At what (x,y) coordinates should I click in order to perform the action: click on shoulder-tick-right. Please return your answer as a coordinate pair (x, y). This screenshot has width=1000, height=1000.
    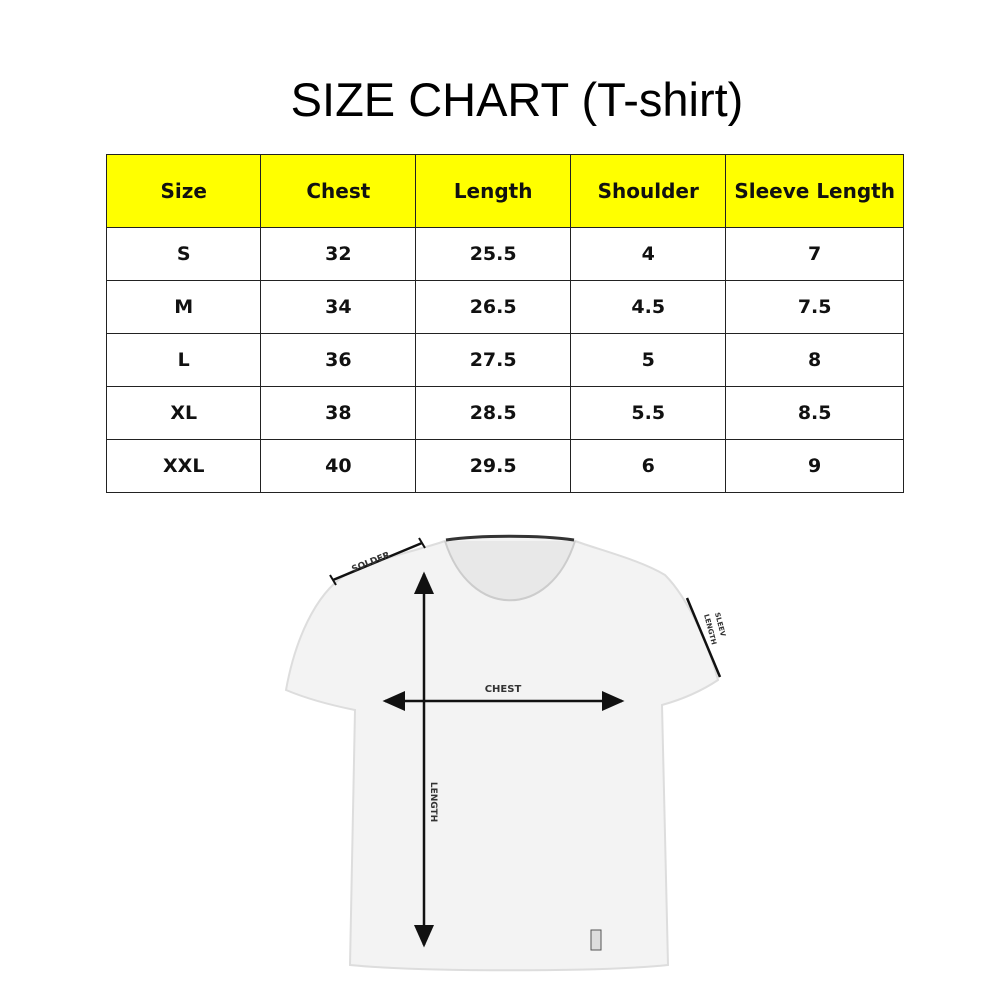
    Looking at the image, I should click on (422, 543).